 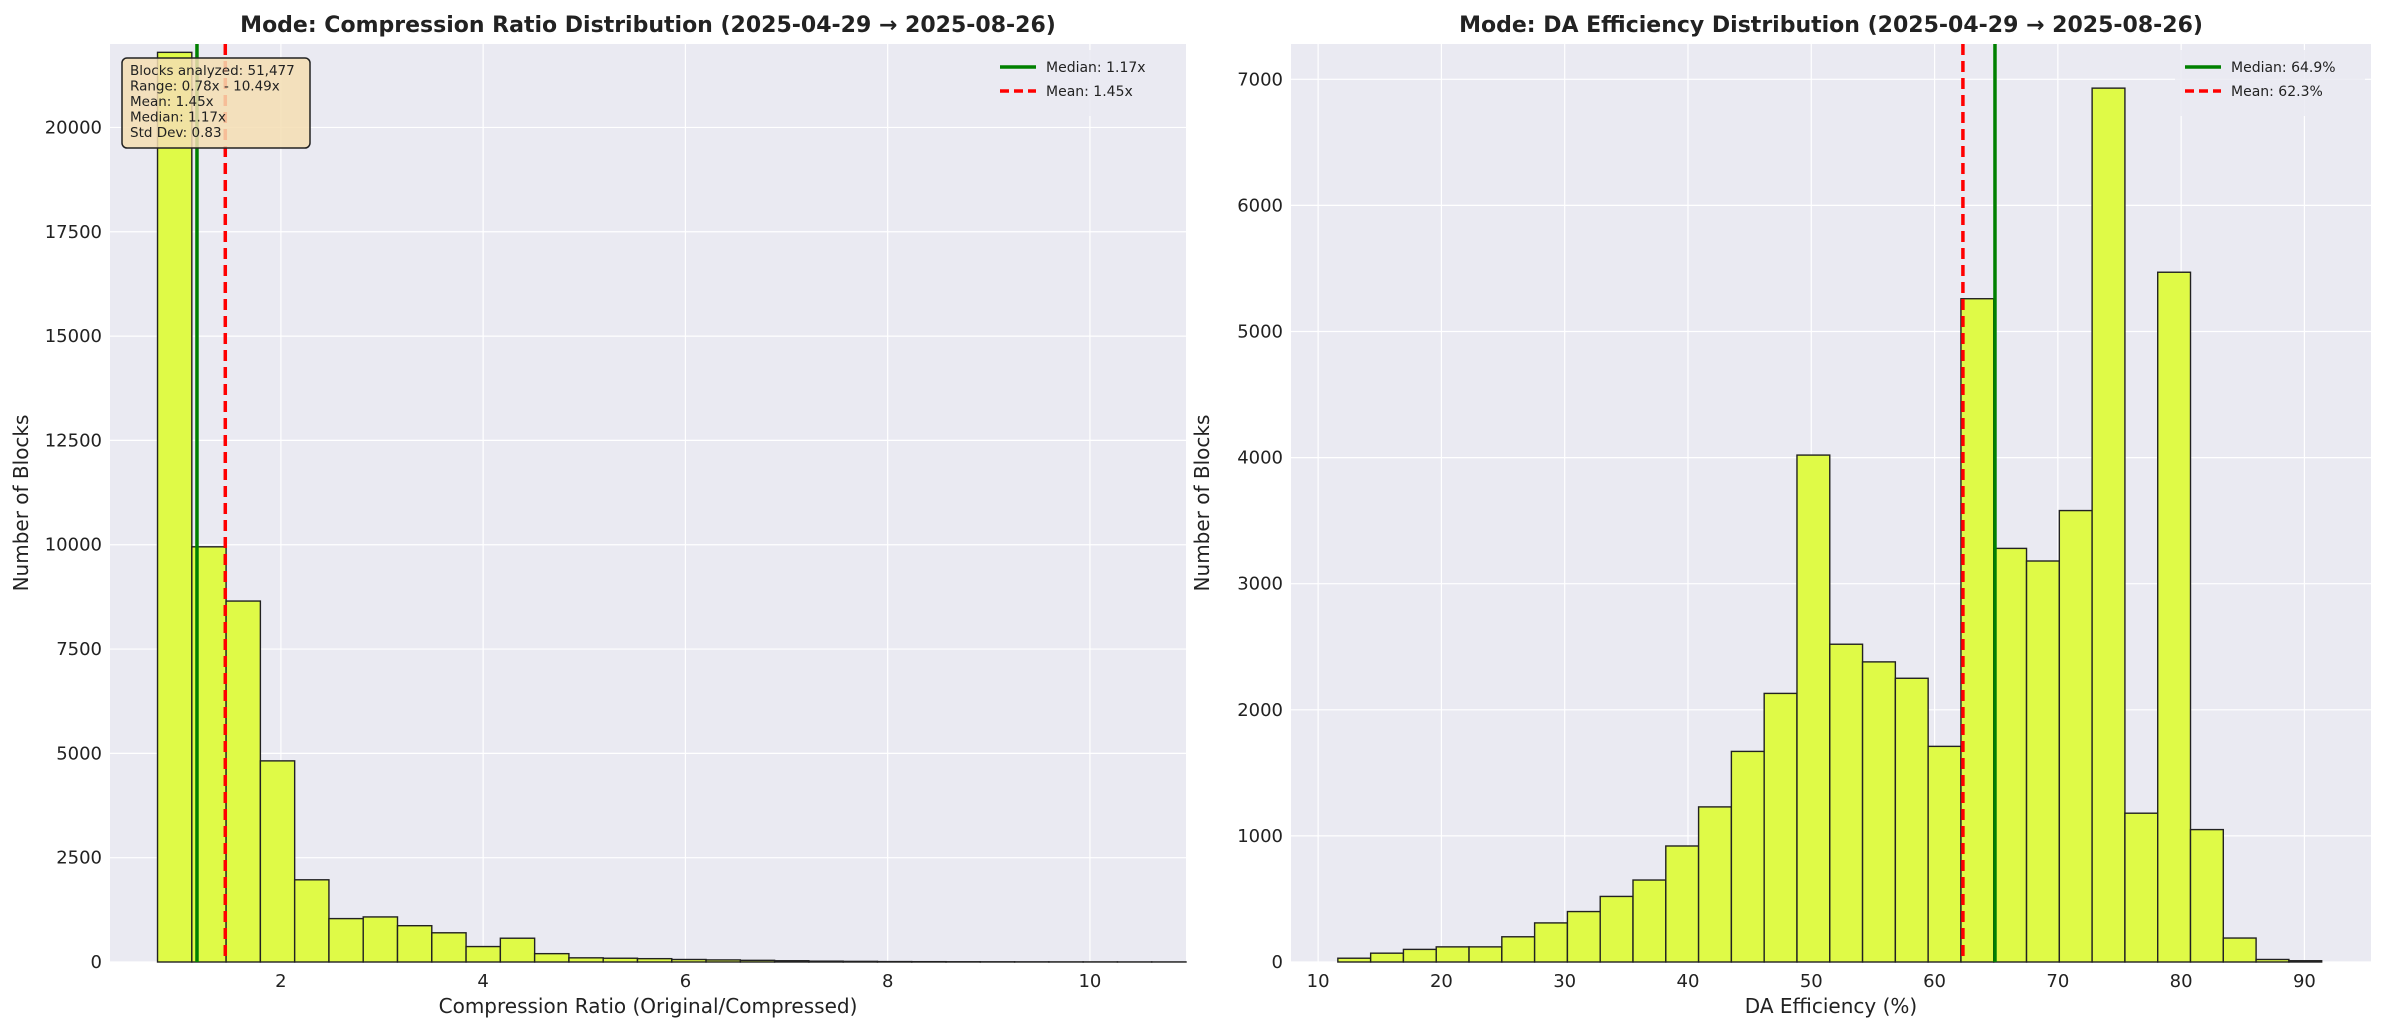 What do you see at coordinates (887, 981) in the screenshot?
I see `x-tick-label: 8` at bounding box center [887, 981].